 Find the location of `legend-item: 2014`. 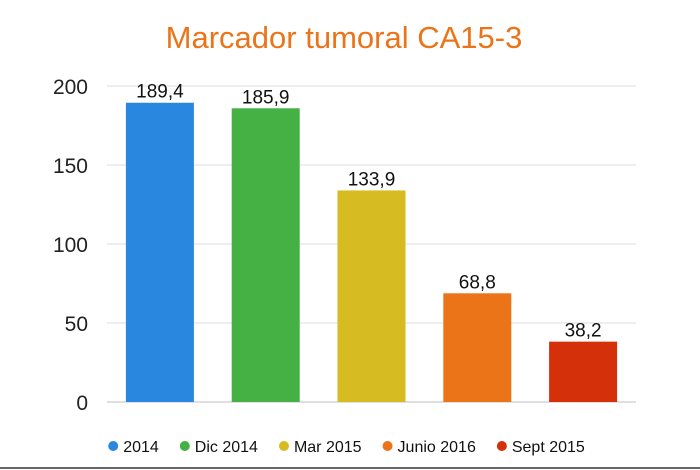

legend-item: 2014 is located at coordinates (133, 447).